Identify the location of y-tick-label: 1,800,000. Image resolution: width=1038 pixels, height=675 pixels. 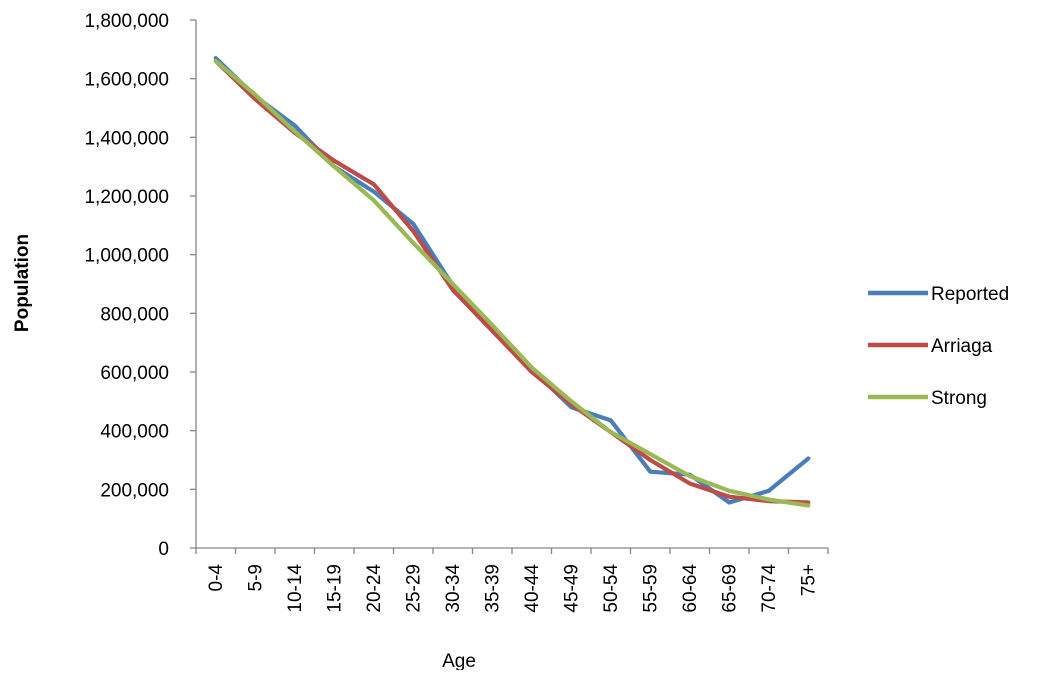
(126, 21).